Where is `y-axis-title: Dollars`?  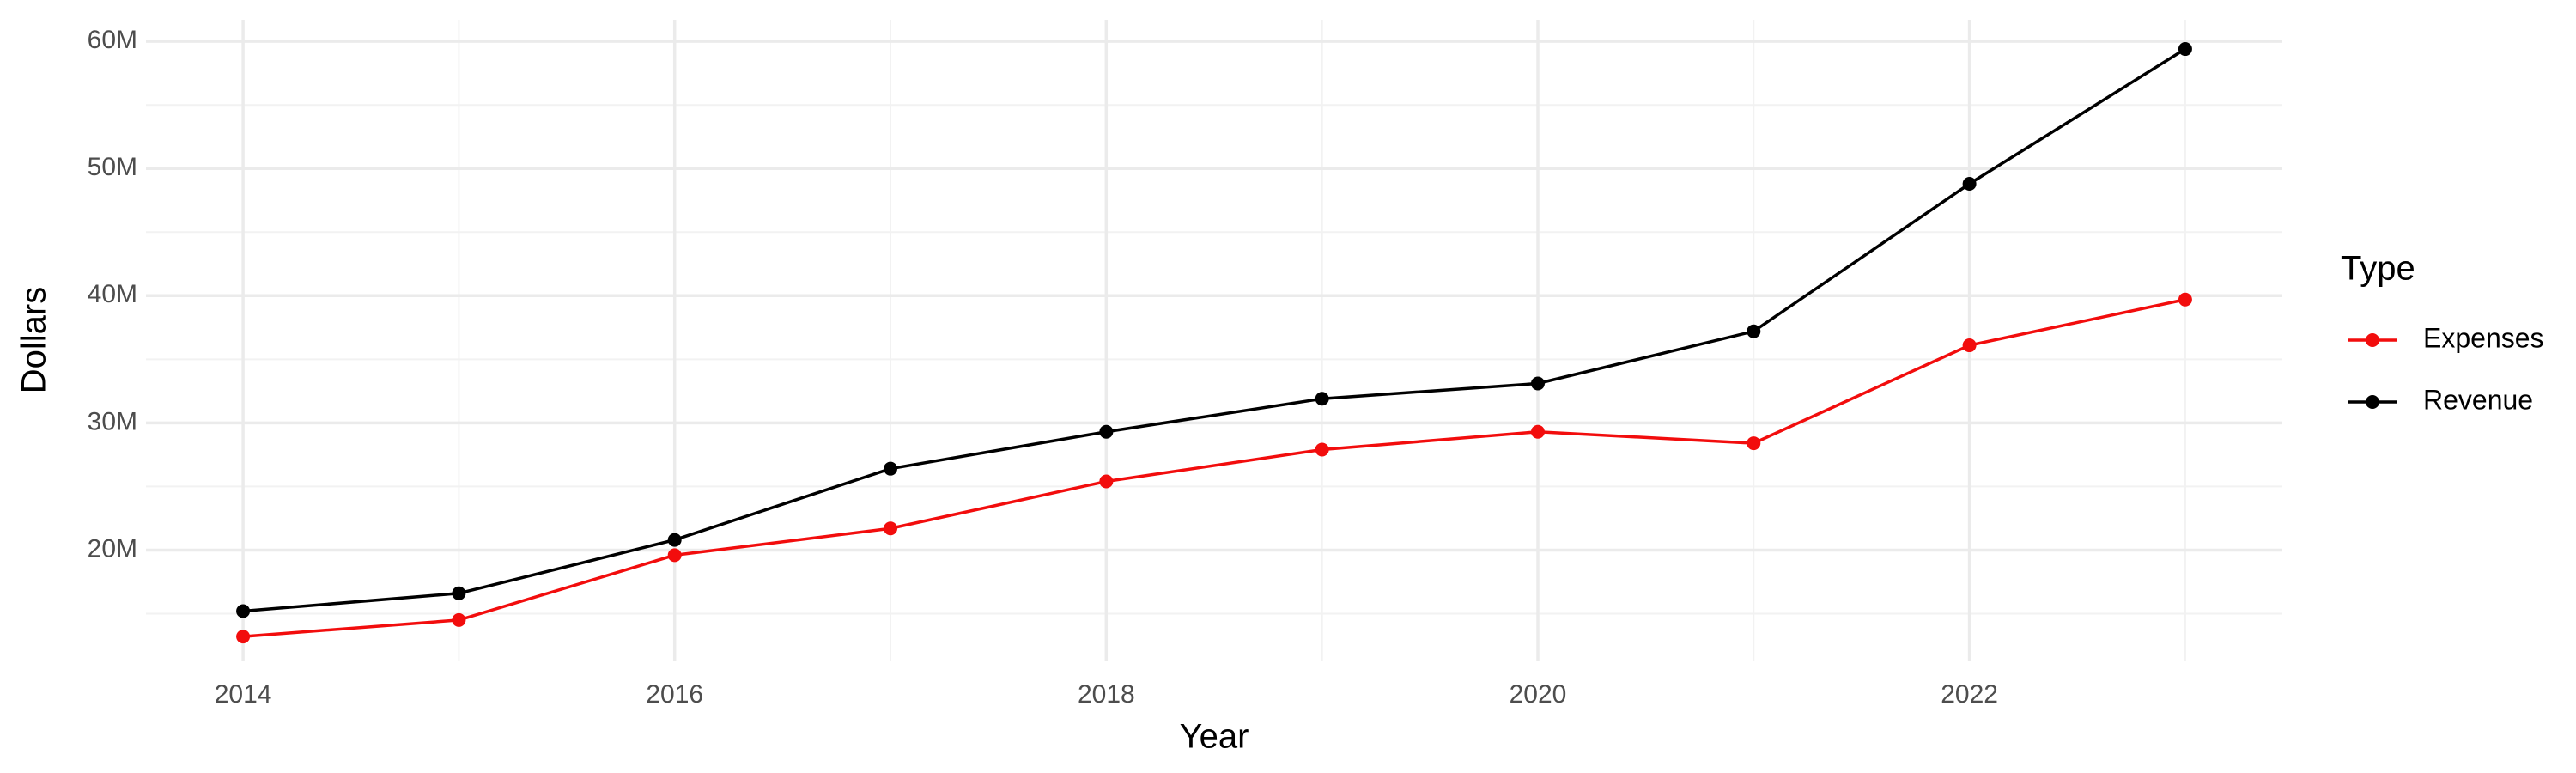 y-axis-title: Dollars is located at coordinates (34, 340).